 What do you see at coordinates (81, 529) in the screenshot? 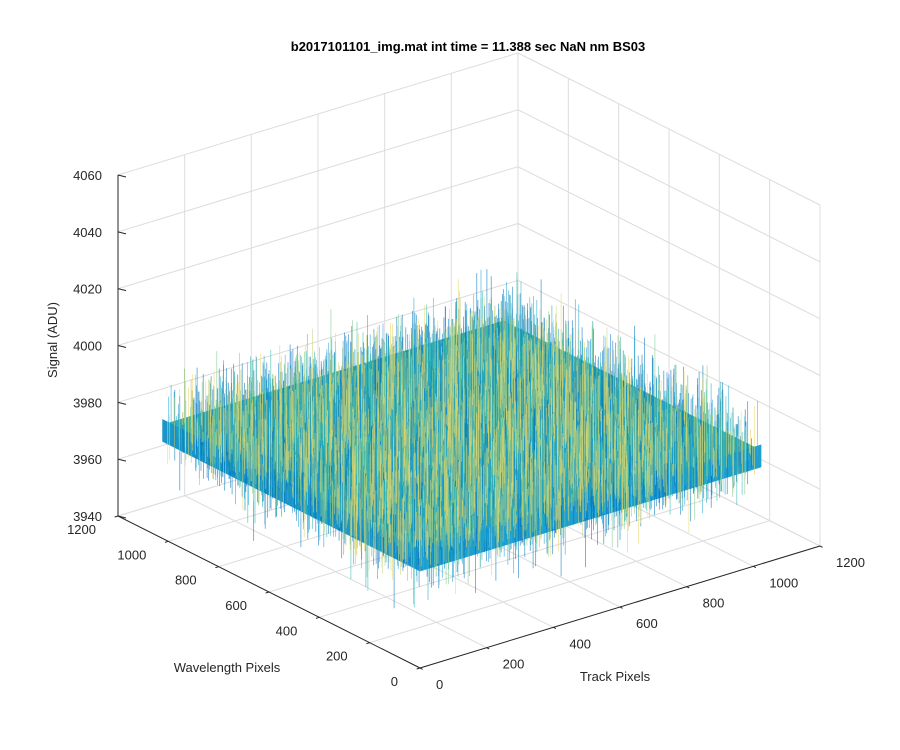
I see `y-tick-label: 1200` at bounding box center [81, 529].